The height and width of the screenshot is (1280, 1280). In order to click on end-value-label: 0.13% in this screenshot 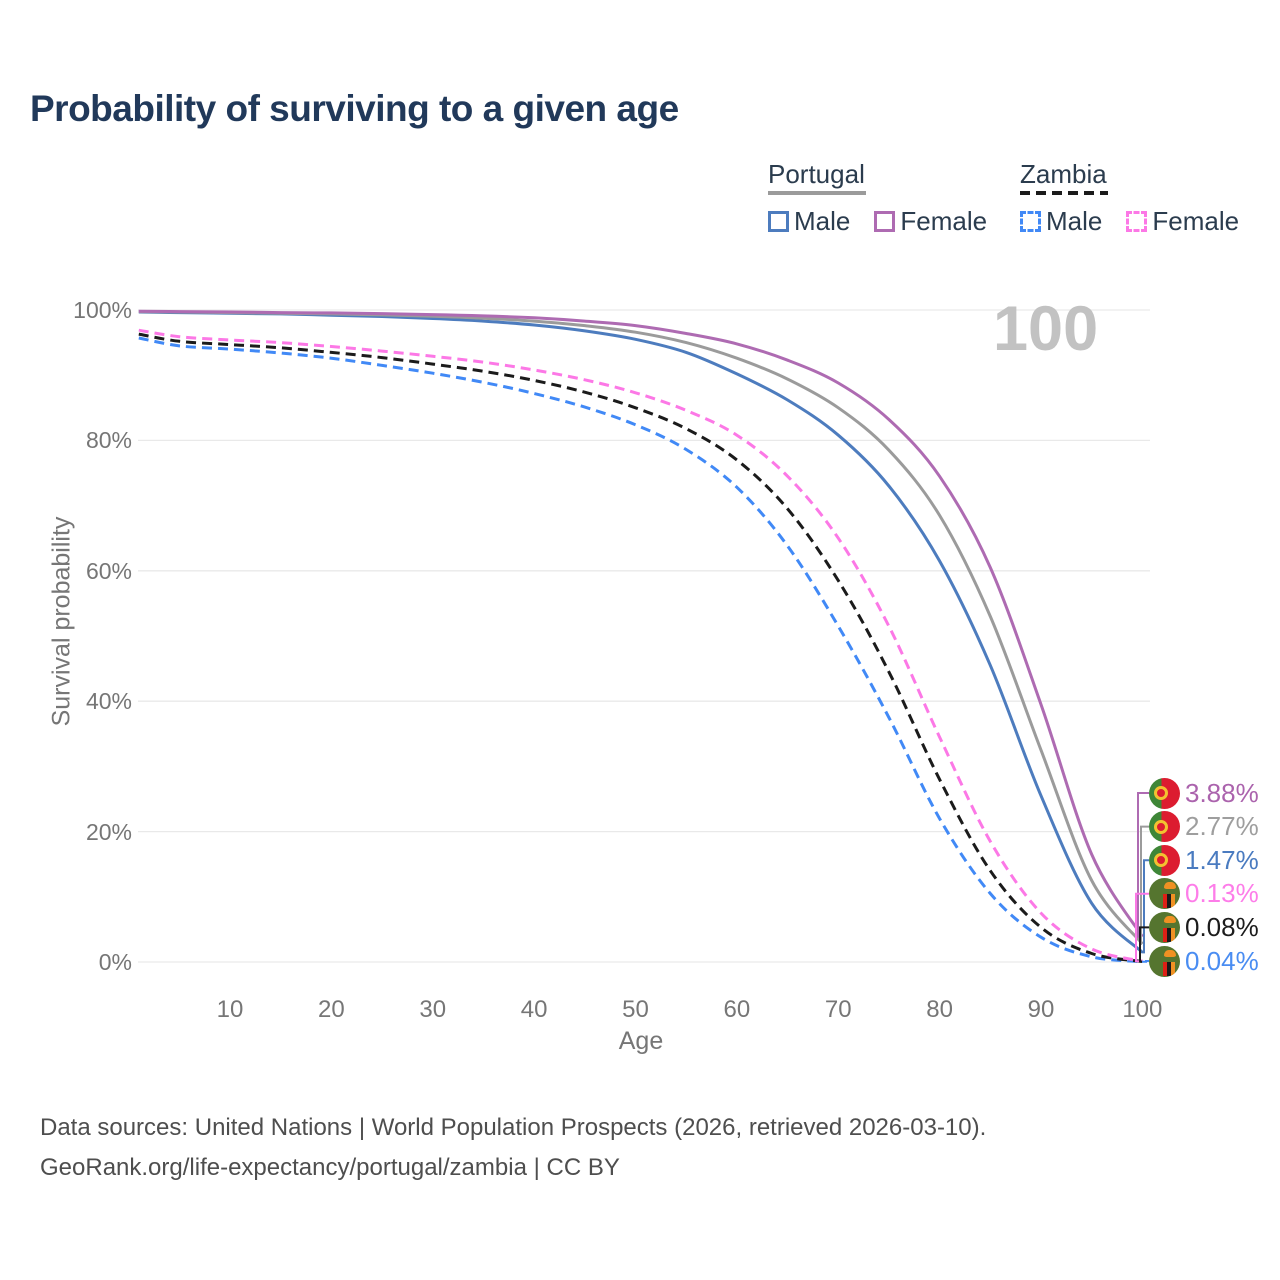, I will do `click(1222, 893)`.